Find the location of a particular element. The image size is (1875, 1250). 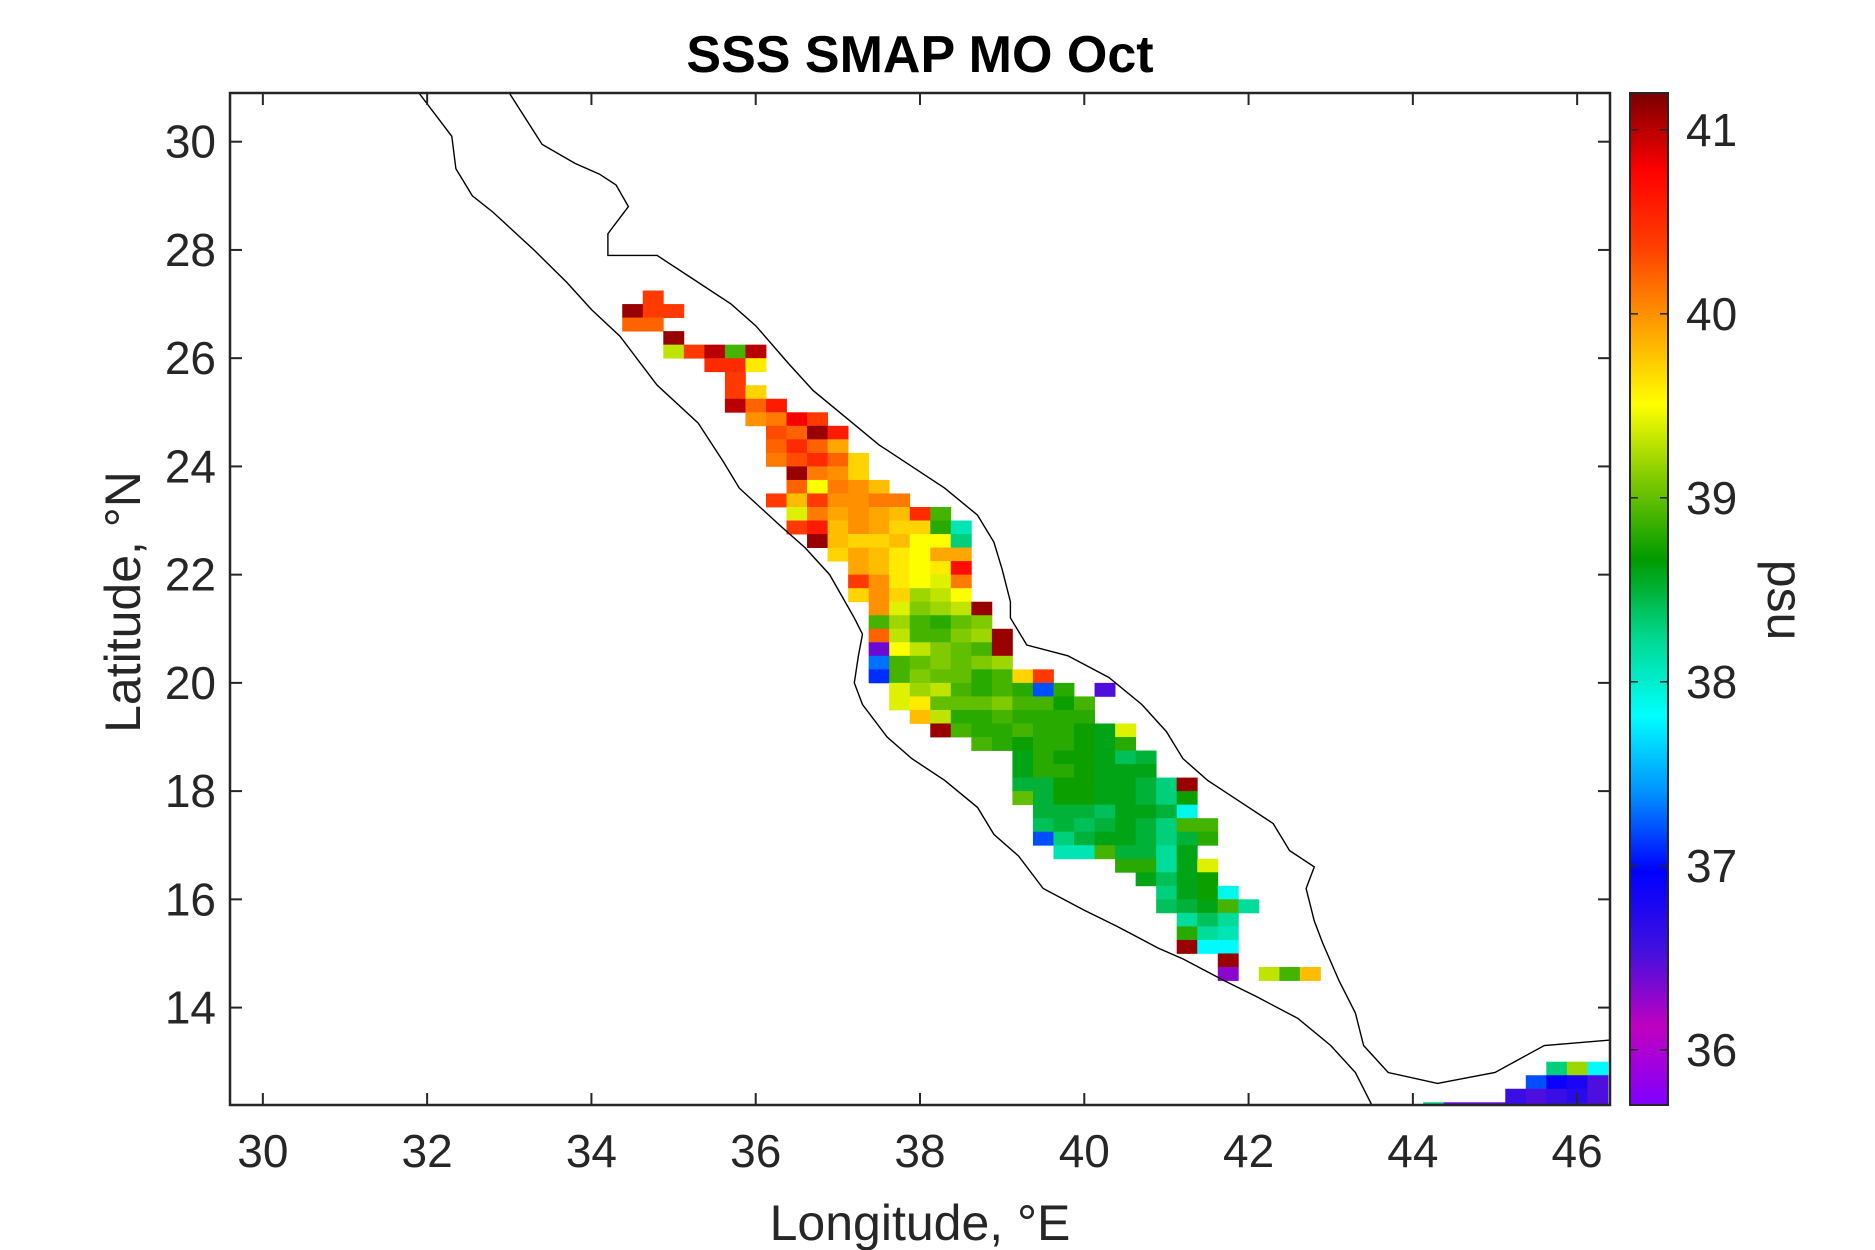

y-tick-label: 20 is located at coordinates (190, 683).